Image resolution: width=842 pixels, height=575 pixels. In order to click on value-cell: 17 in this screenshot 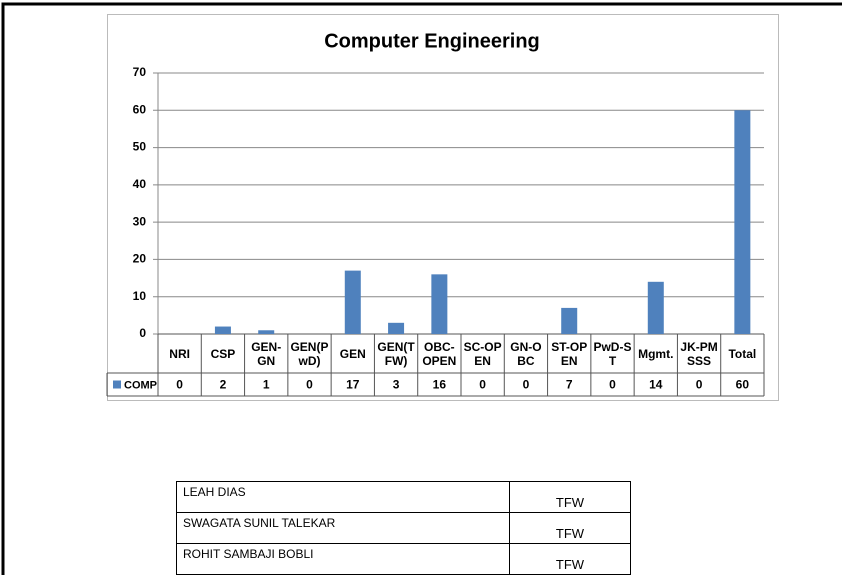, I will do `click(353, 385)`.